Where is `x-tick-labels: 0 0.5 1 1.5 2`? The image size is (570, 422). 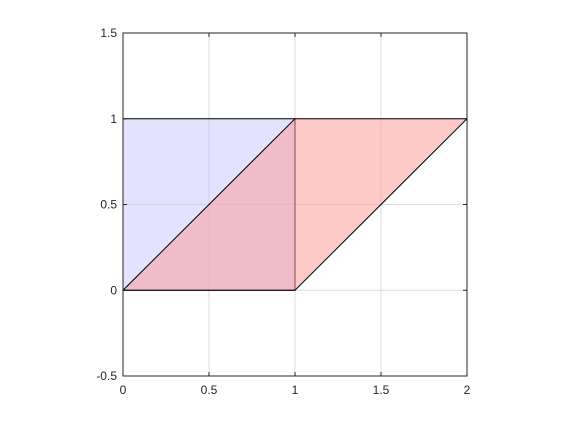 x-tick-labels: 0 0.5 1 1.5 2 is located at coordinates (295, 390).